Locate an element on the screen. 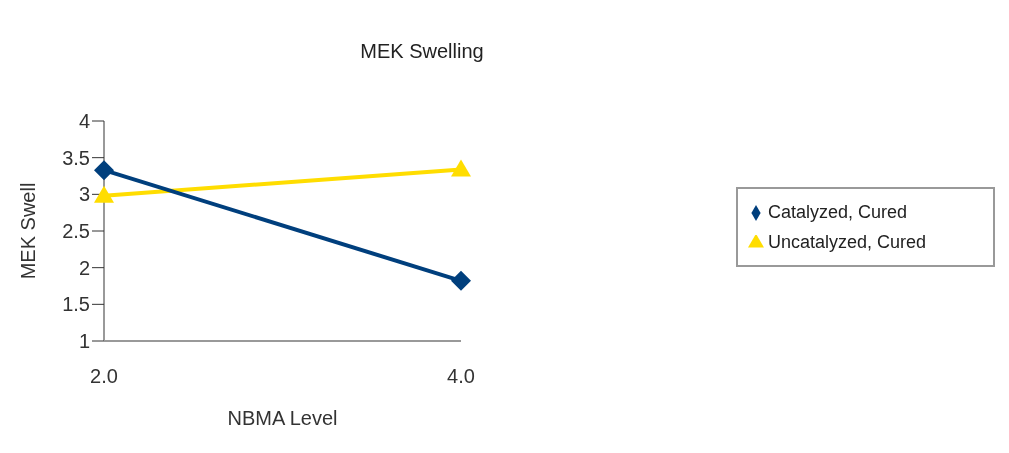  y-tick-label: 4 is located at coordinates (84, 121).